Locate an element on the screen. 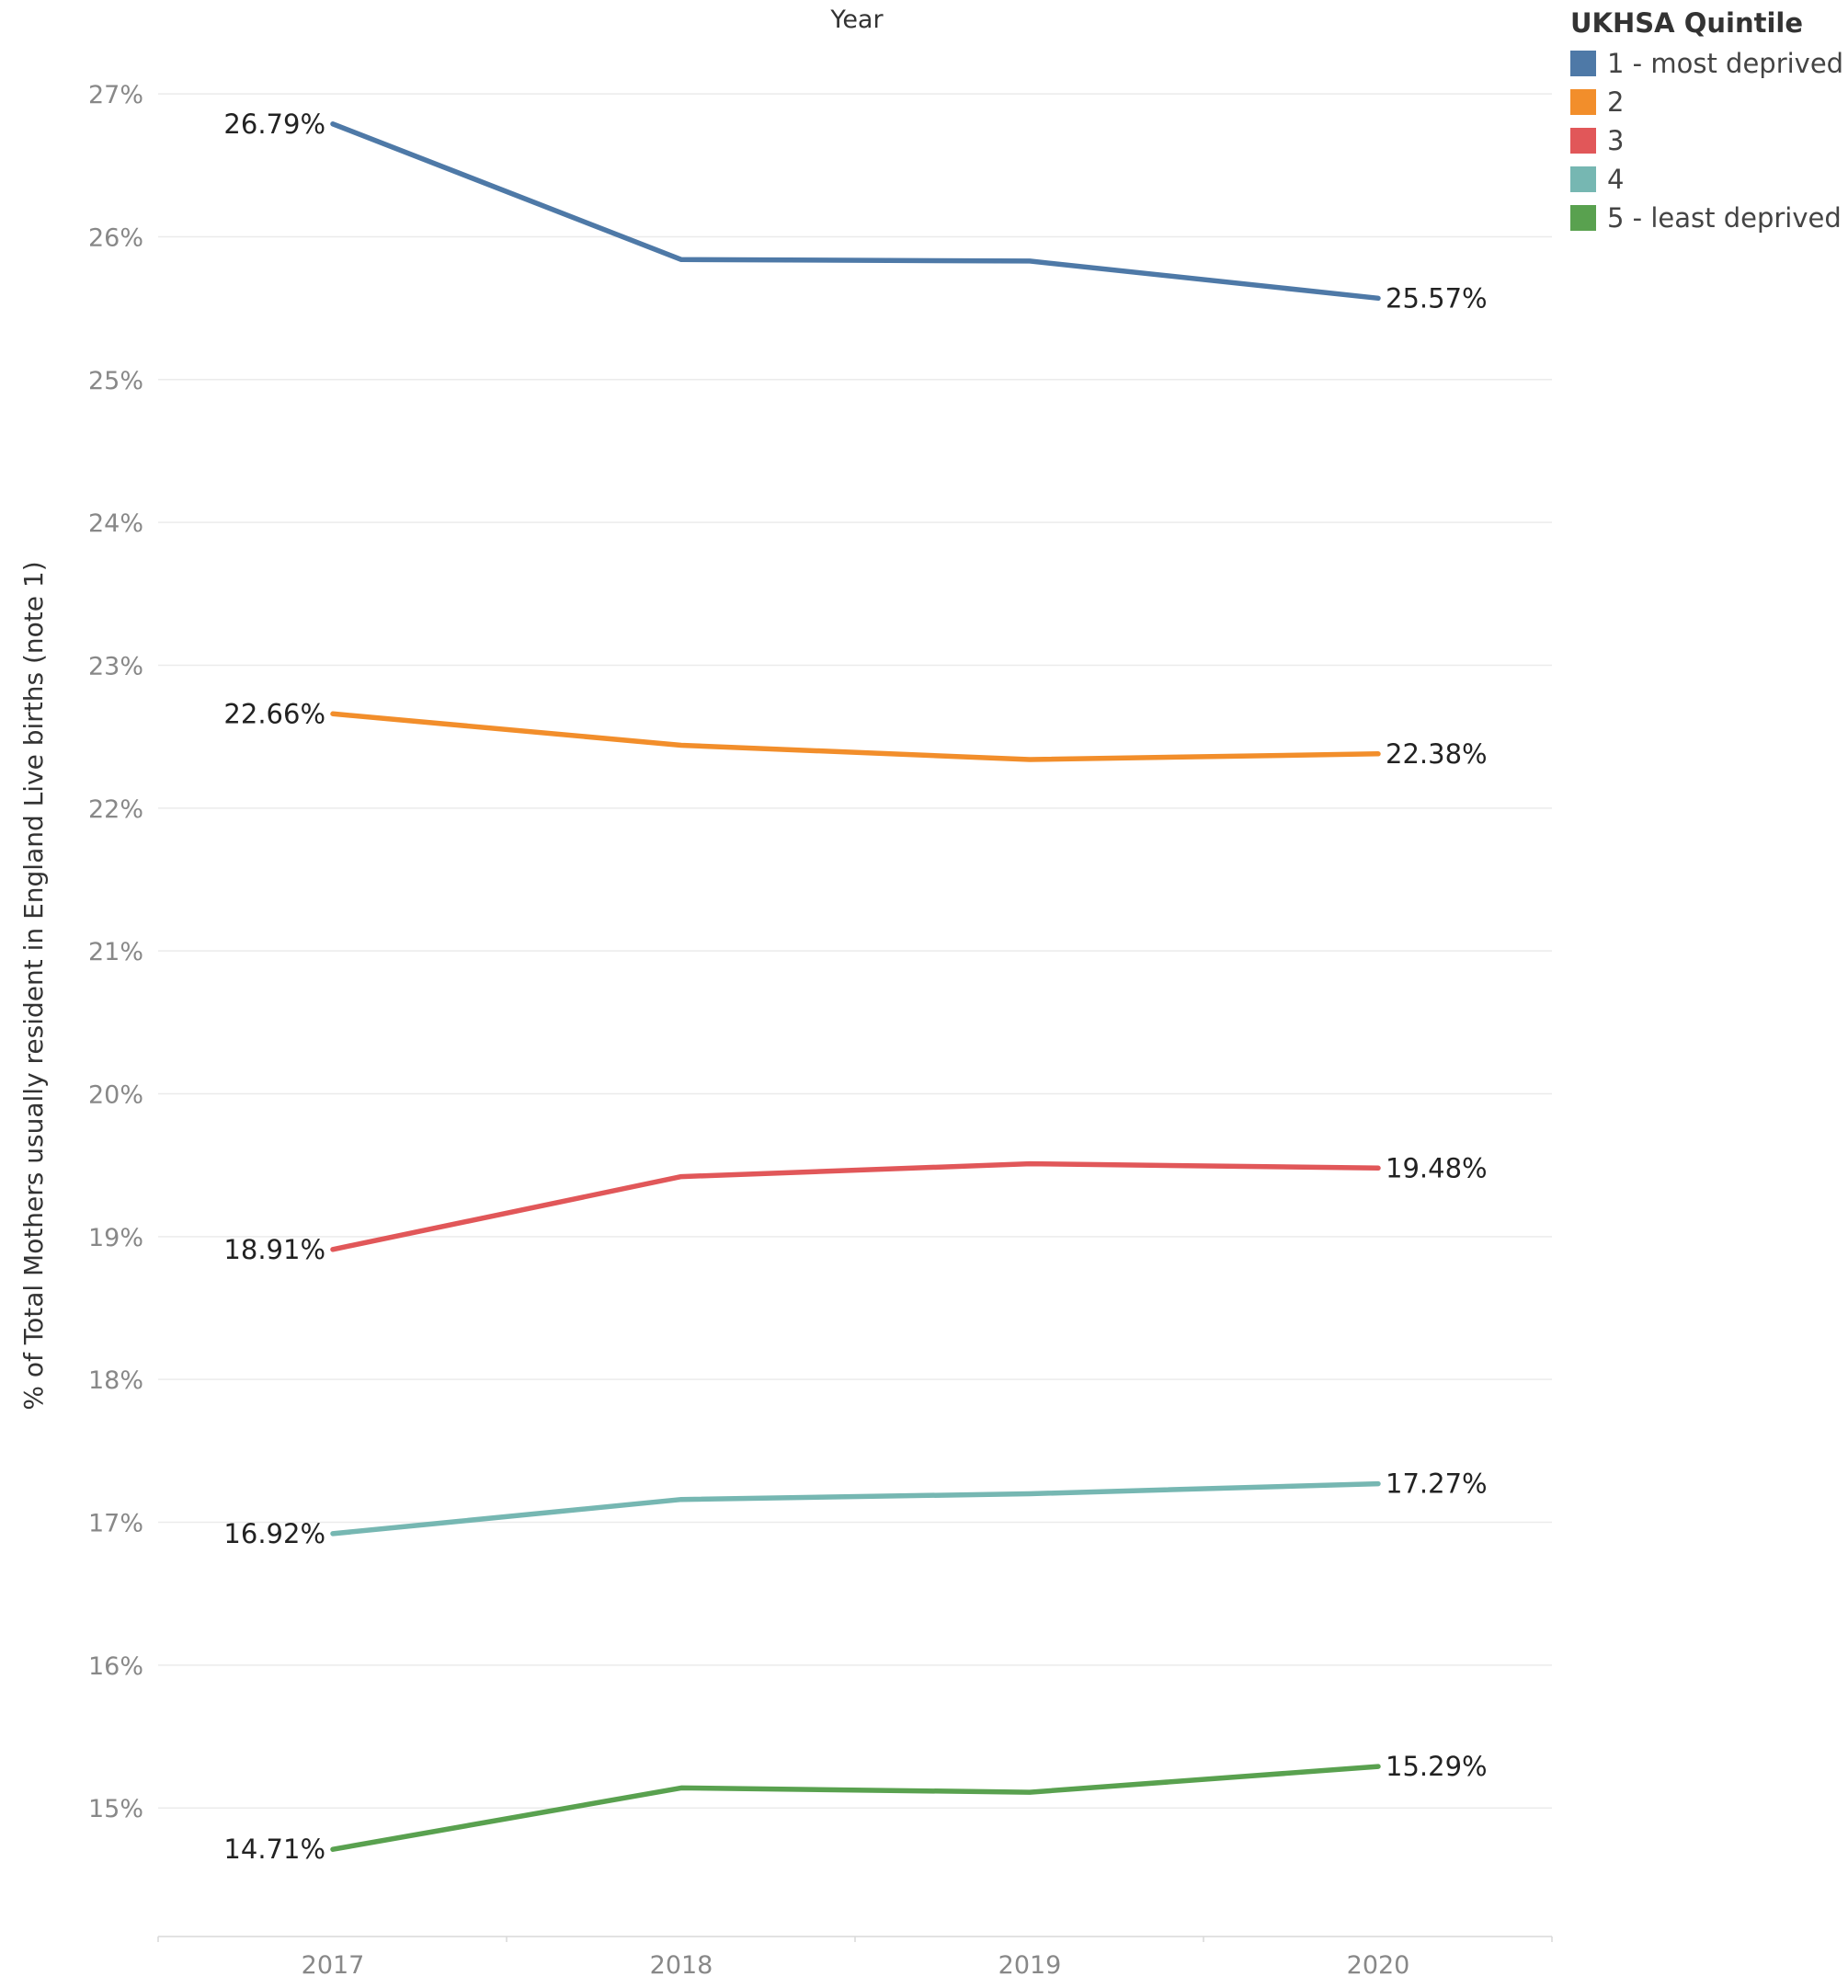 The height and width of the screenshot is (1988, 1848). legend-label: 1 - most deprived is located at coordinates (1725, 63).